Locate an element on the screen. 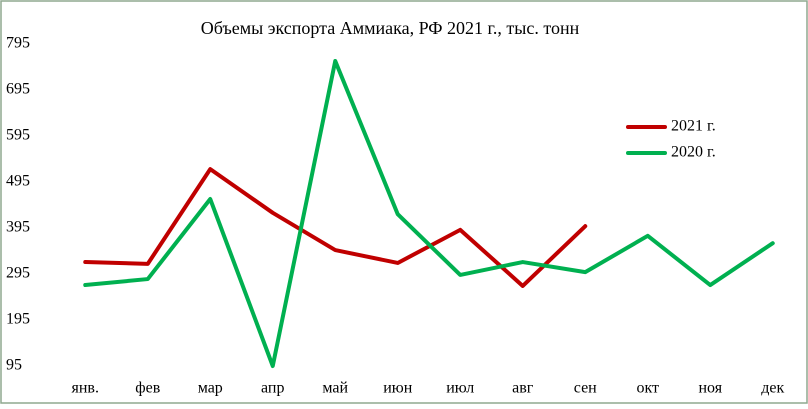  y-tick-label: 195 is located at coordinates (18, 319).